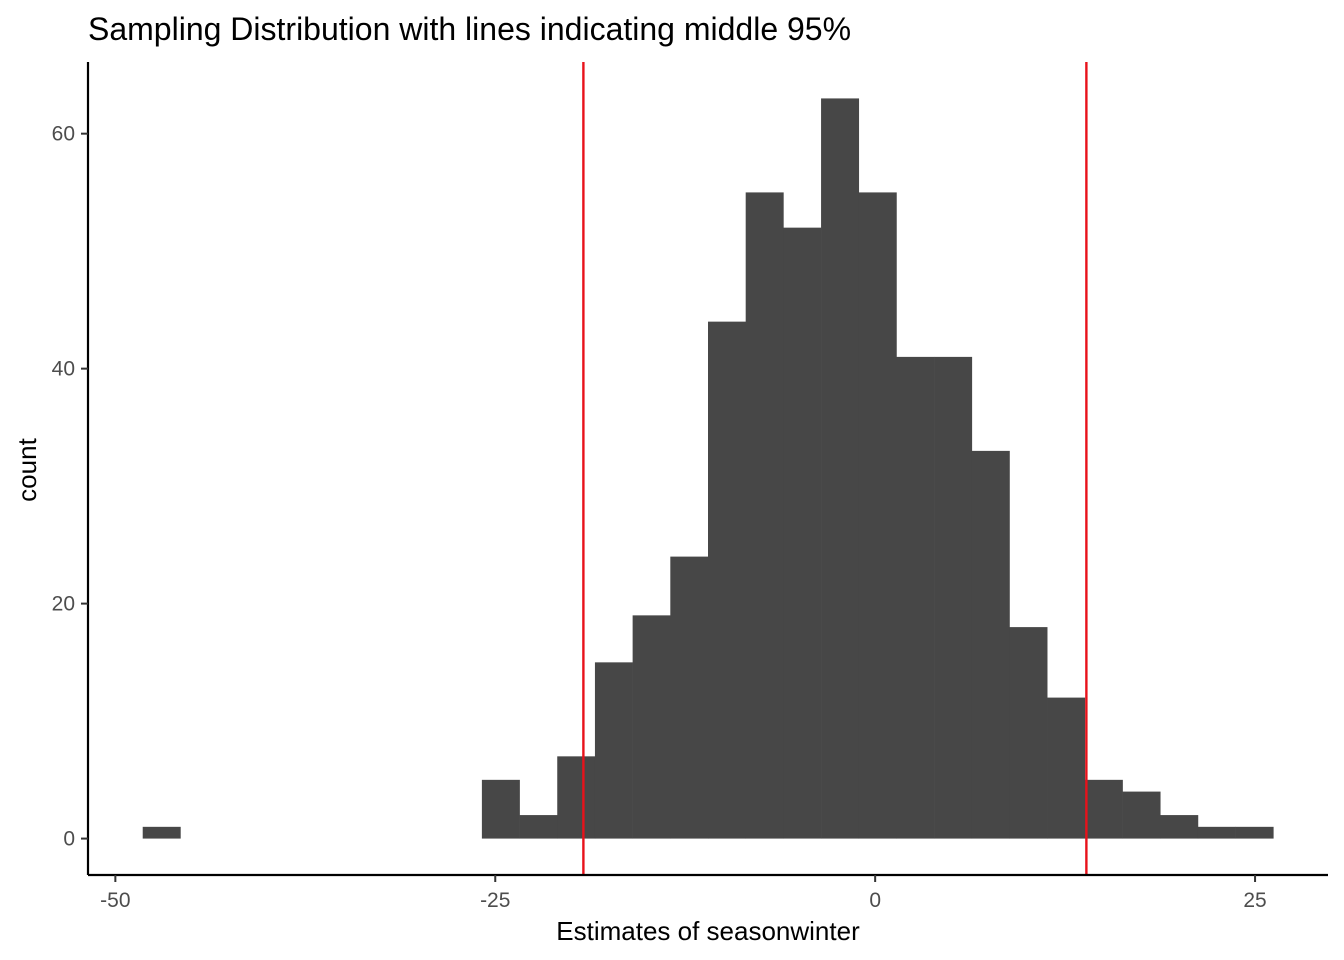  What do you see at coordinates (63, 369) in the screenshot?
I see `y-tick-label: 40` at bounding box center [63, 369].